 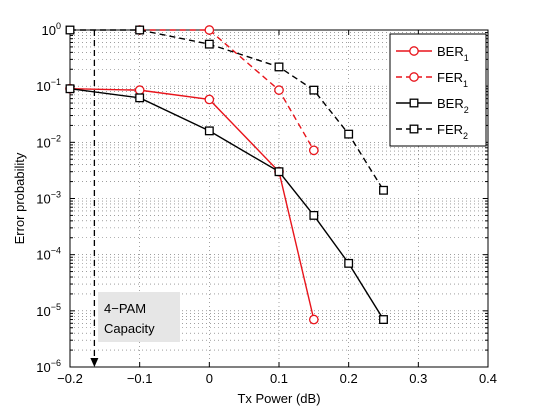 What do you see at coordinates (432, 79) in the screenshot?
I see `legend-entry: FER1` at bounding box center [432, 79].